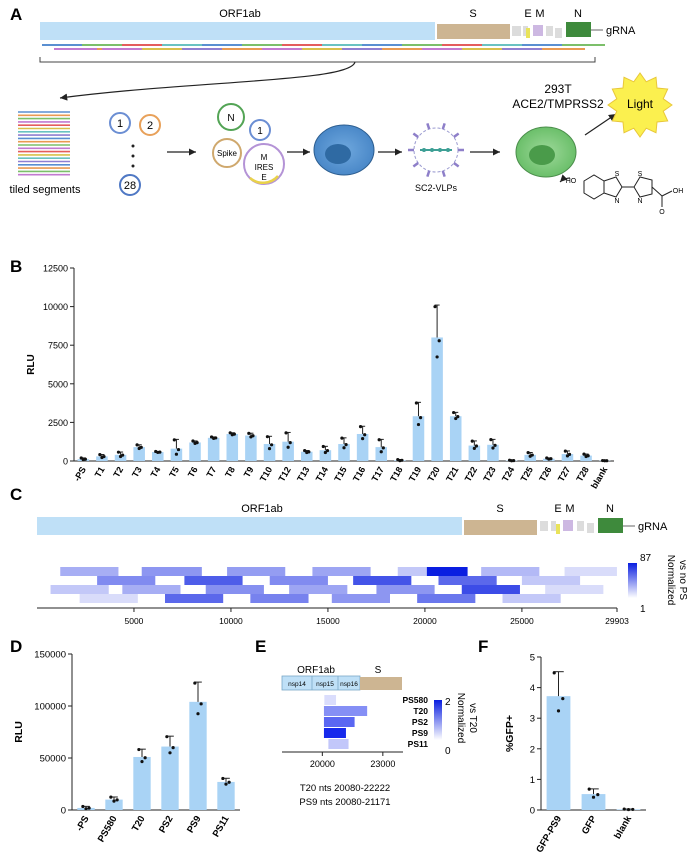 This screenshot has height=867, width=700. I want to click on x-tick-label: 15000, so click(328, 621).